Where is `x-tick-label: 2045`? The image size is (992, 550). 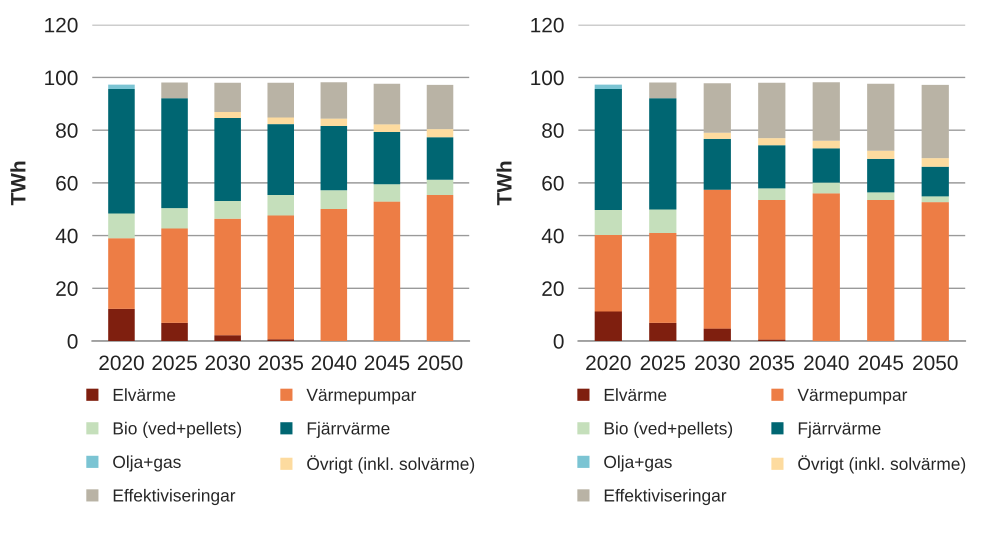
x-tick-label: 2045 is located at coordinates (881, 362).